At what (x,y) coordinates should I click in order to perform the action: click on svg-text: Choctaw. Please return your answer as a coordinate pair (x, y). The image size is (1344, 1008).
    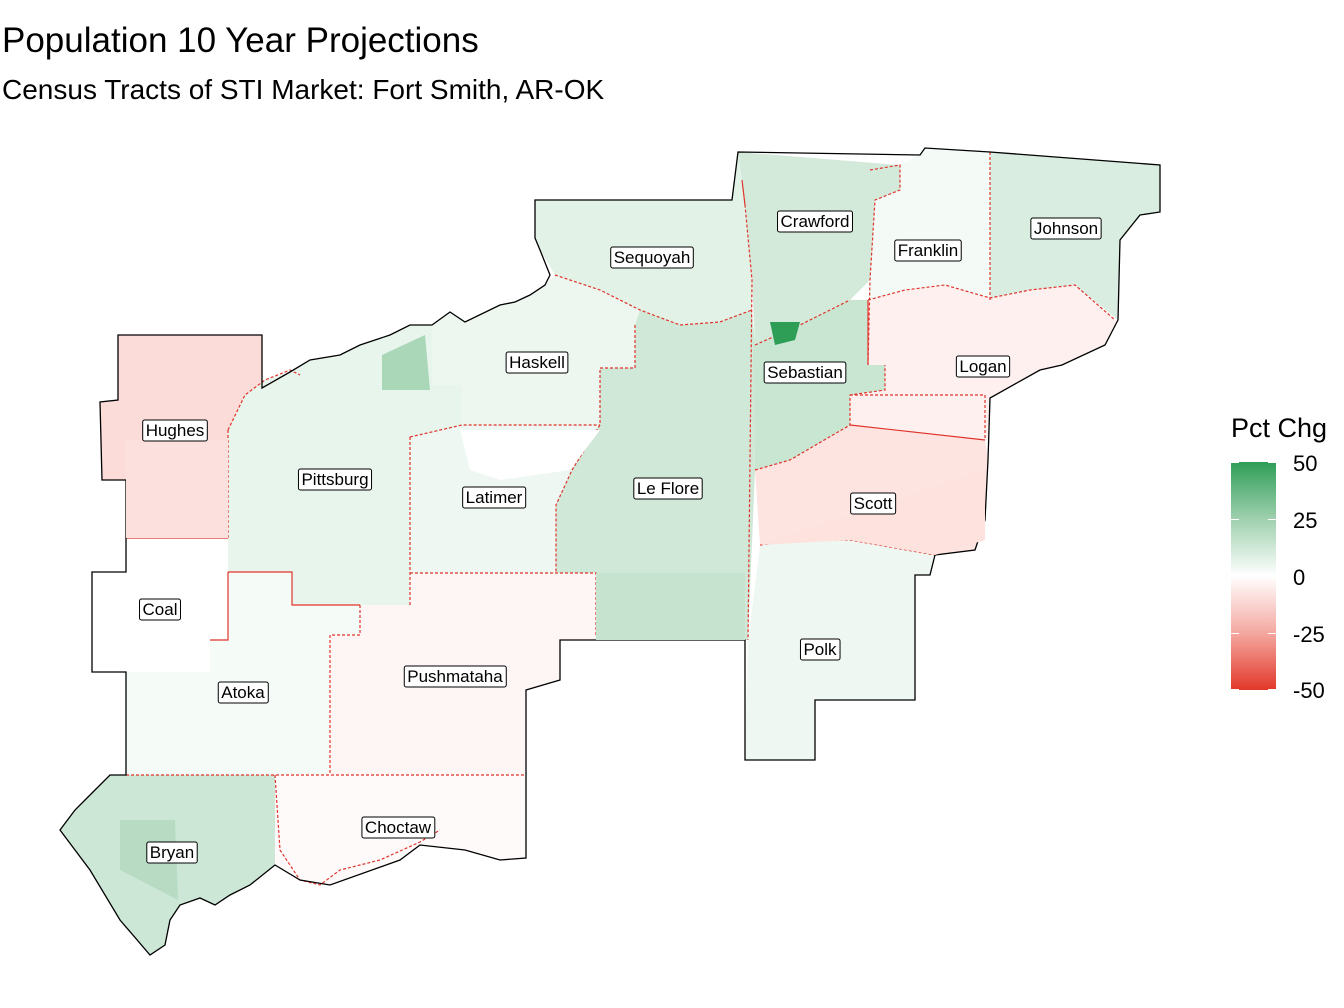
    Looking at the image, I should click on (398, 827).